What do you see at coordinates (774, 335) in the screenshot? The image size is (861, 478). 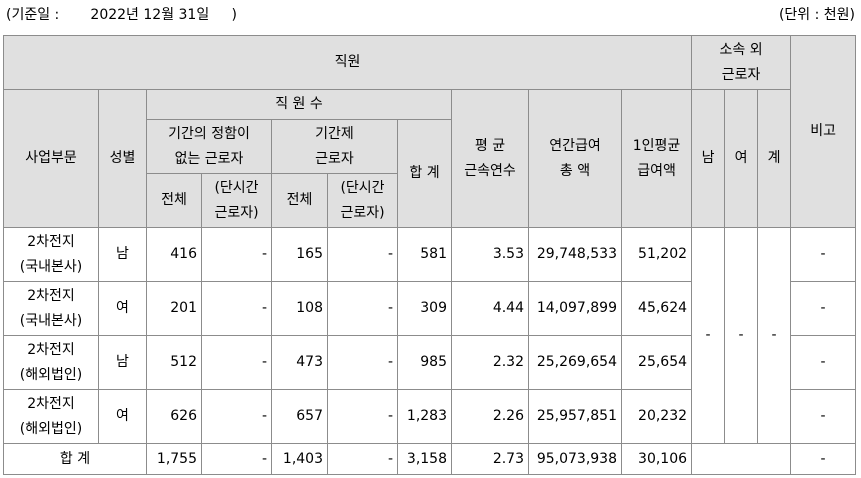 I see `outside-sum-value: -` at bounding box center [774, 335].